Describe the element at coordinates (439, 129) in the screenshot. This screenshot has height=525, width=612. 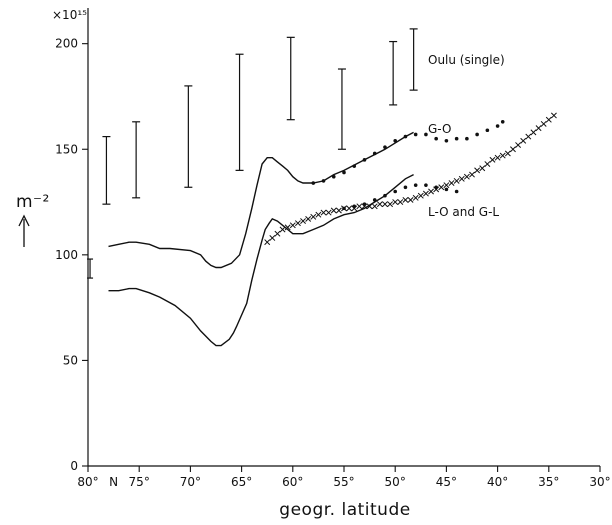
I see `go-annotation: G-O` at that location.